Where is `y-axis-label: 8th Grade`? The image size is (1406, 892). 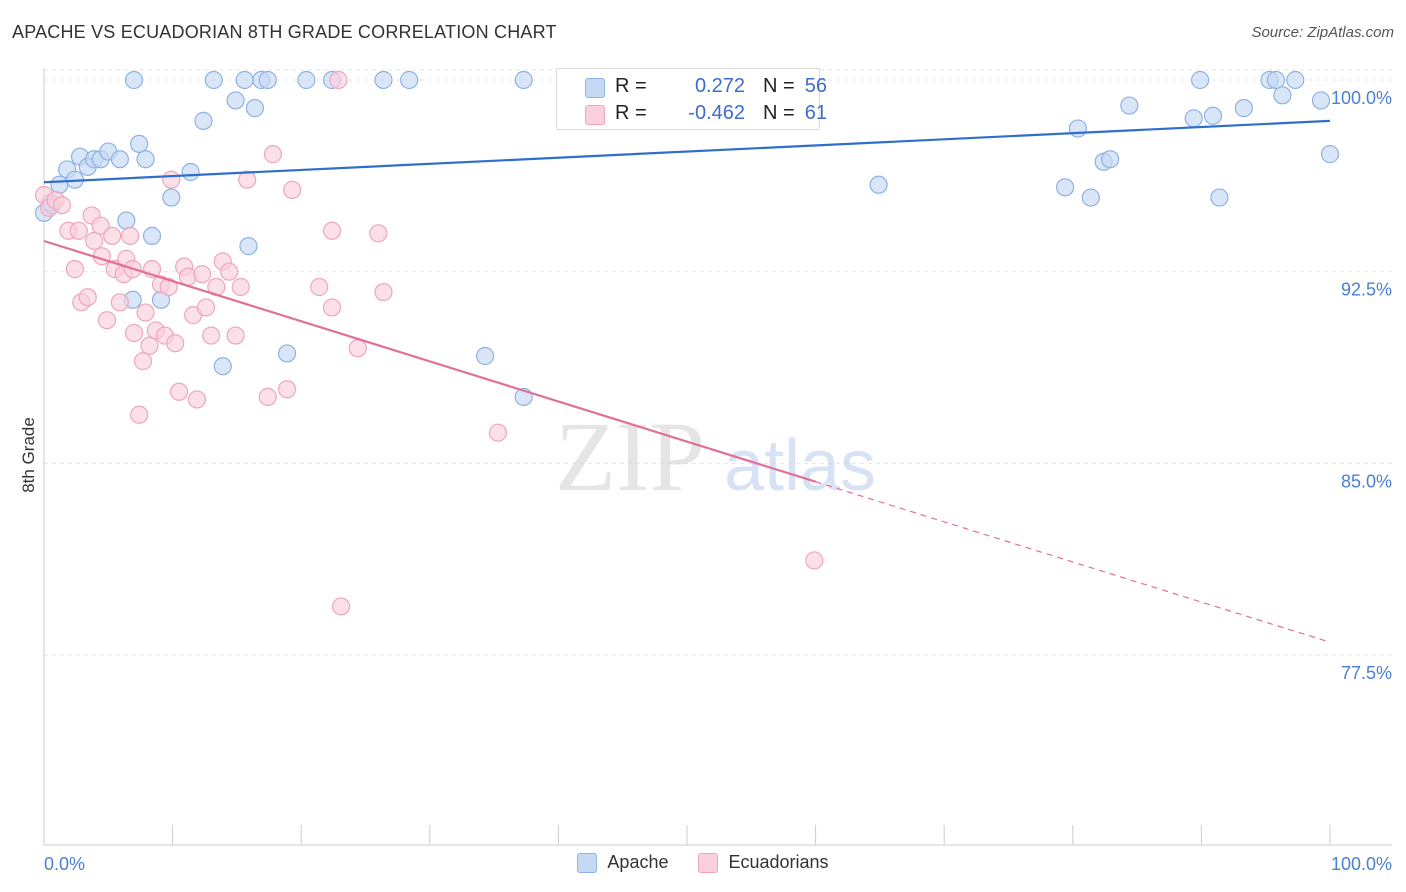 y-axis-label: 8th Grade is located at coordinates (28, 455).